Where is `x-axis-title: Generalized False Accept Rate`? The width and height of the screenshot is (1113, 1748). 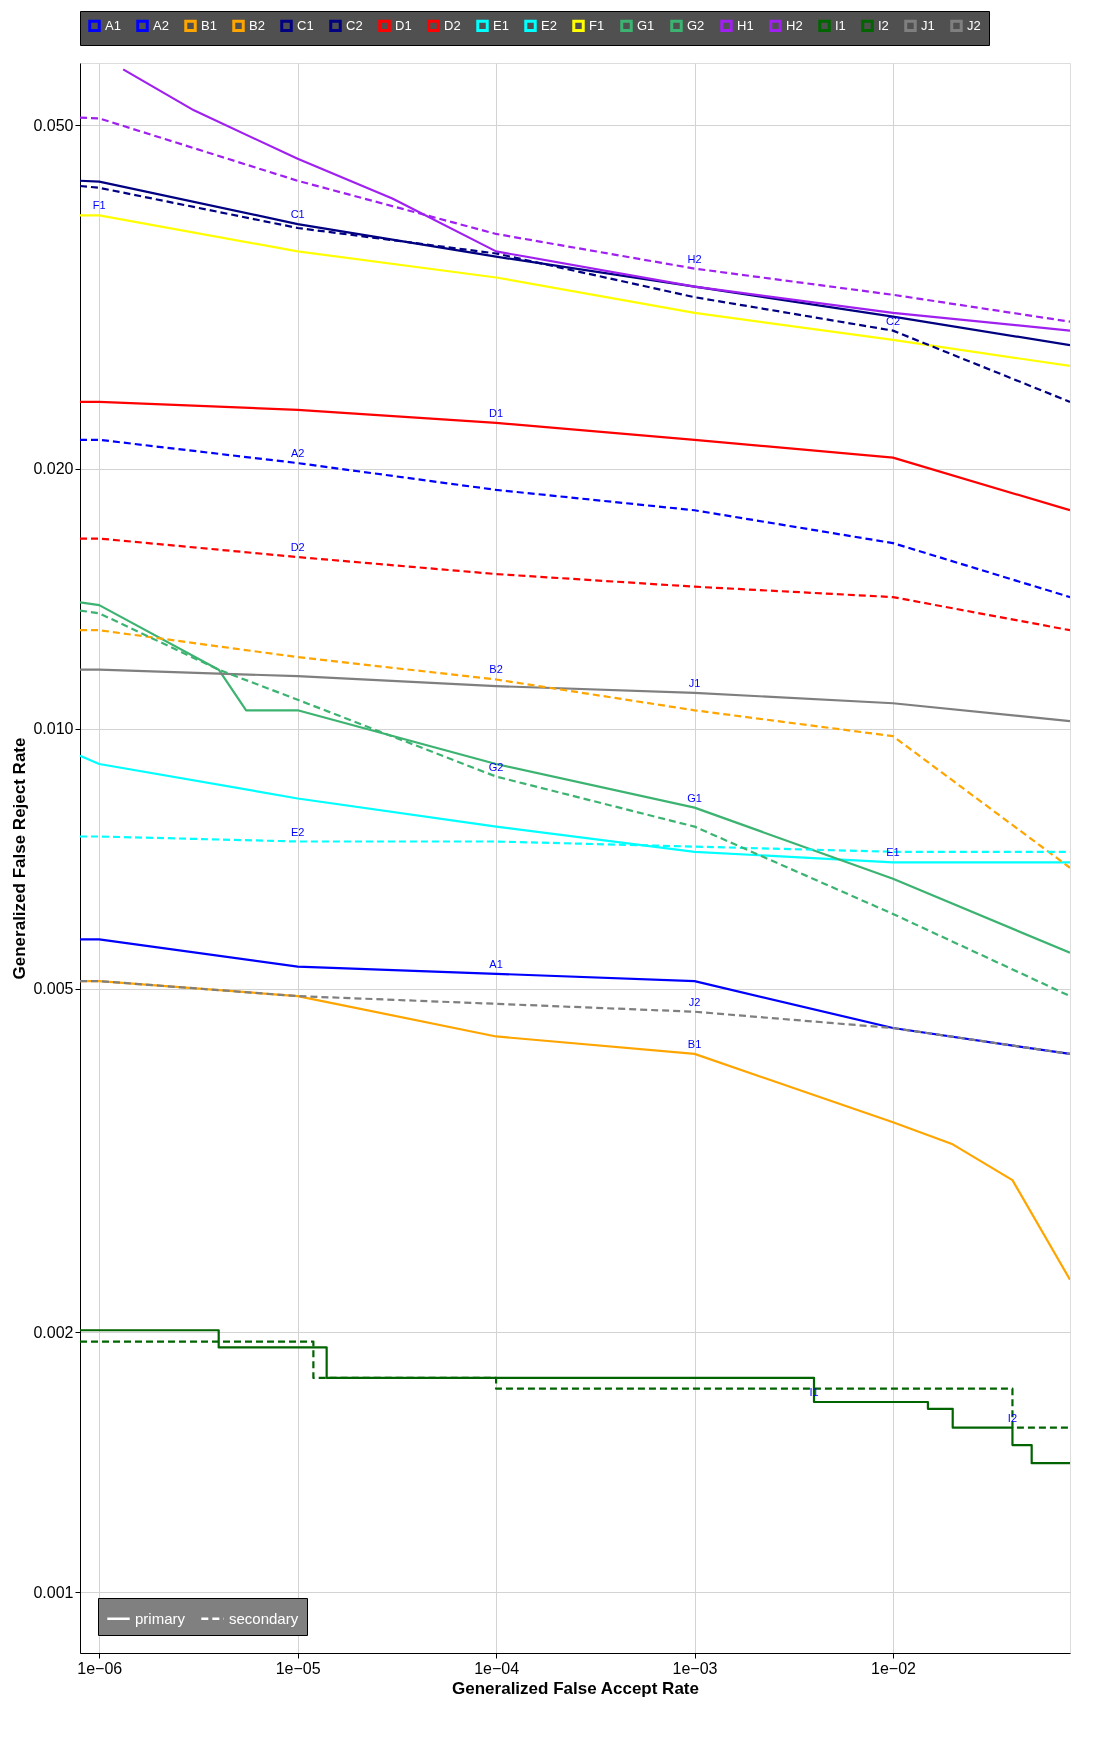 x-axis-title: Generalized False Accept Rate is located at coordinates (575, 1688).